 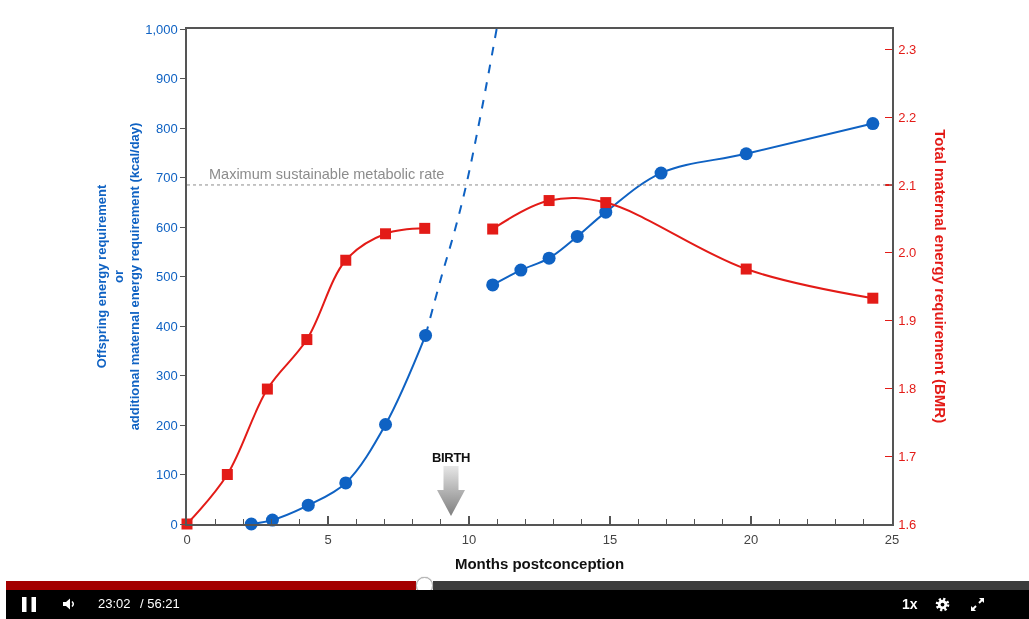 What do you see at coordinates (174, 524) in the screenshot?
I see `y-tick-label: 0` at bounding box center [174, 524].